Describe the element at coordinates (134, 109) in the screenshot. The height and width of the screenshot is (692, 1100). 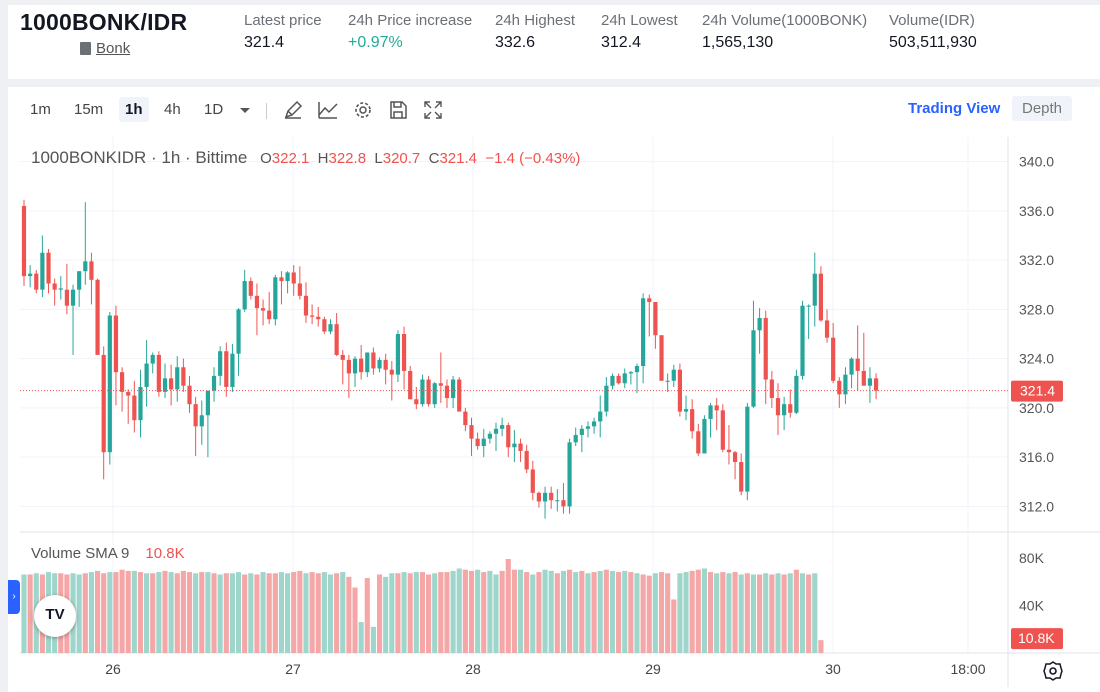
I see `timeframe-1h: 1h` at that location.